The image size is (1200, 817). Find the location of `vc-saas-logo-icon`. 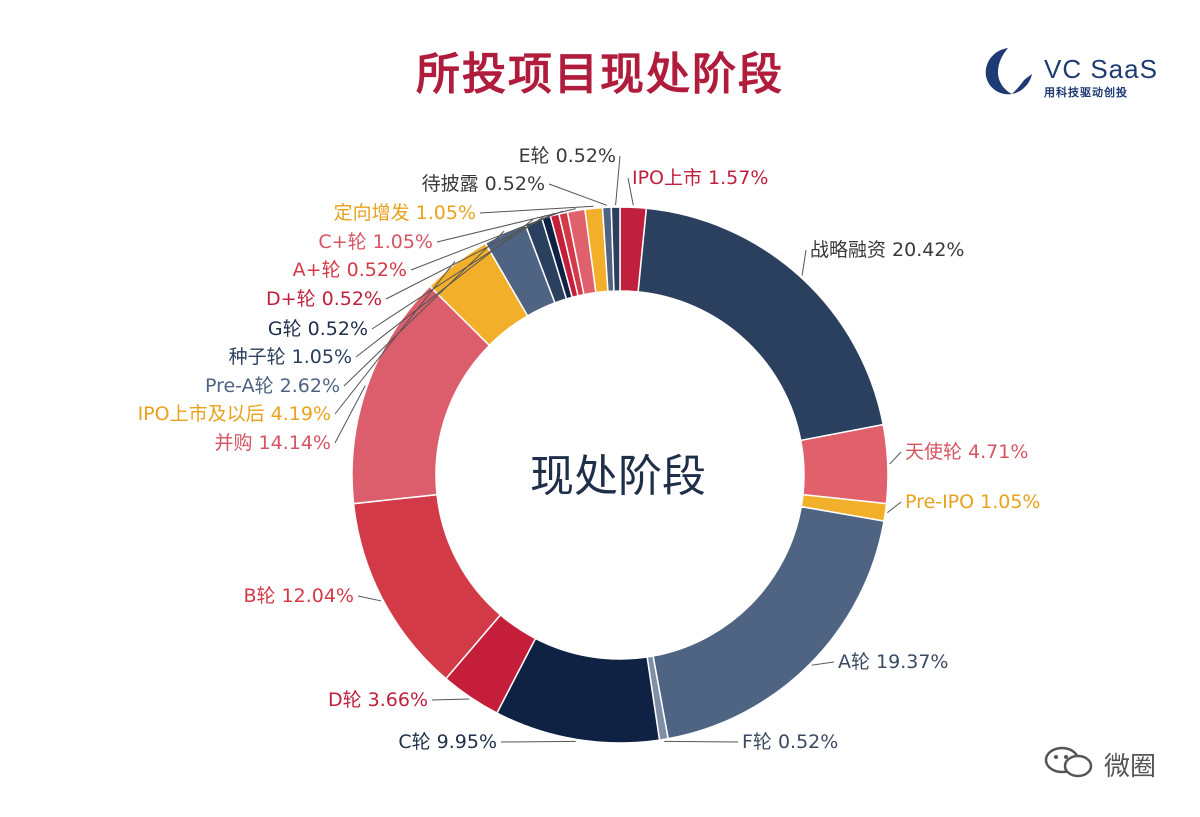

vc-saas-logo-icon is located at coordinates (1008, 71).